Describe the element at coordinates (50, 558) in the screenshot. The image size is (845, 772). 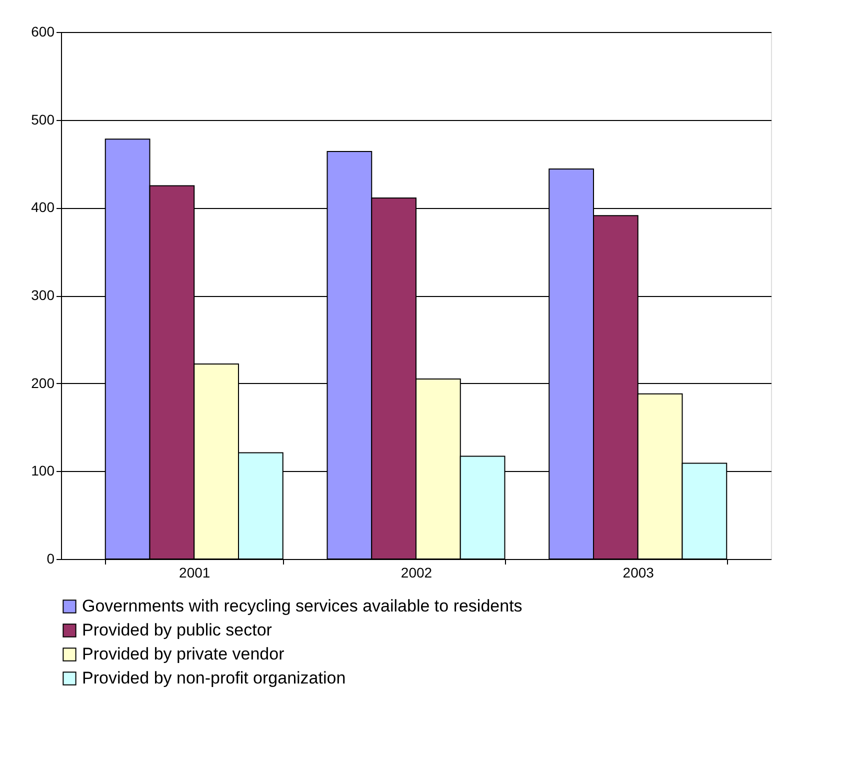
I see `y-tick-label: 0` at that location.